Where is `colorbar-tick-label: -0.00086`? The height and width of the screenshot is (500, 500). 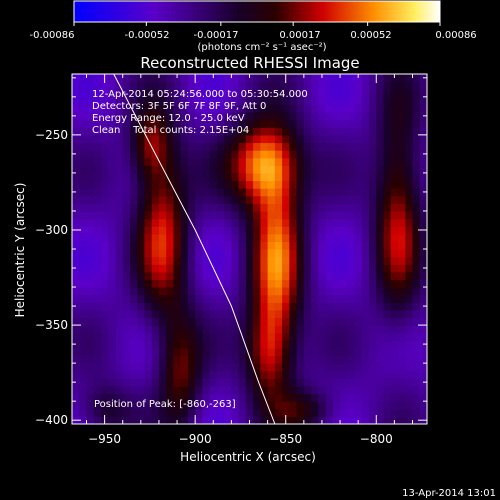 colorbar-tick-label: -0.00086 is located at coordinates (52, 35).